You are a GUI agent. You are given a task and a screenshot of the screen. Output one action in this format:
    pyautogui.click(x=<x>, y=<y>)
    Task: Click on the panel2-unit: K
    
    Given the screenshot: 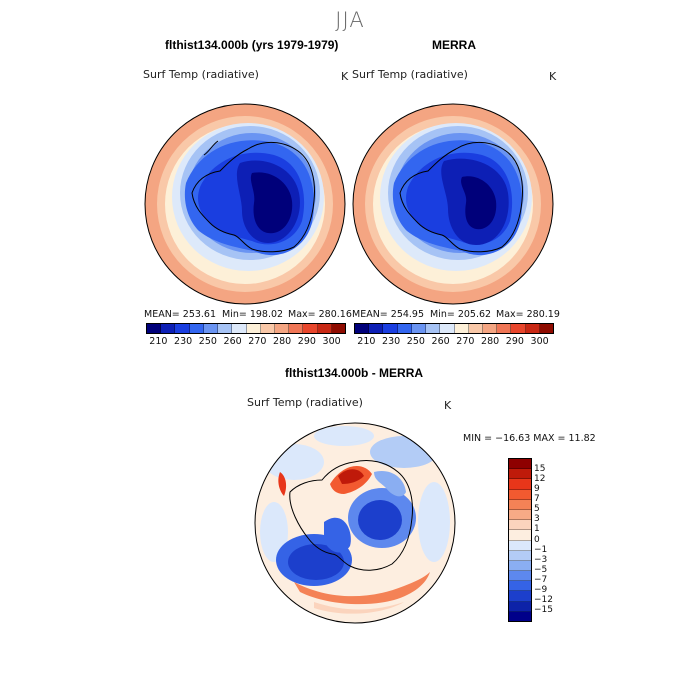 What is the action you would take?
    pyautogui.click(x=553, y=76)
    